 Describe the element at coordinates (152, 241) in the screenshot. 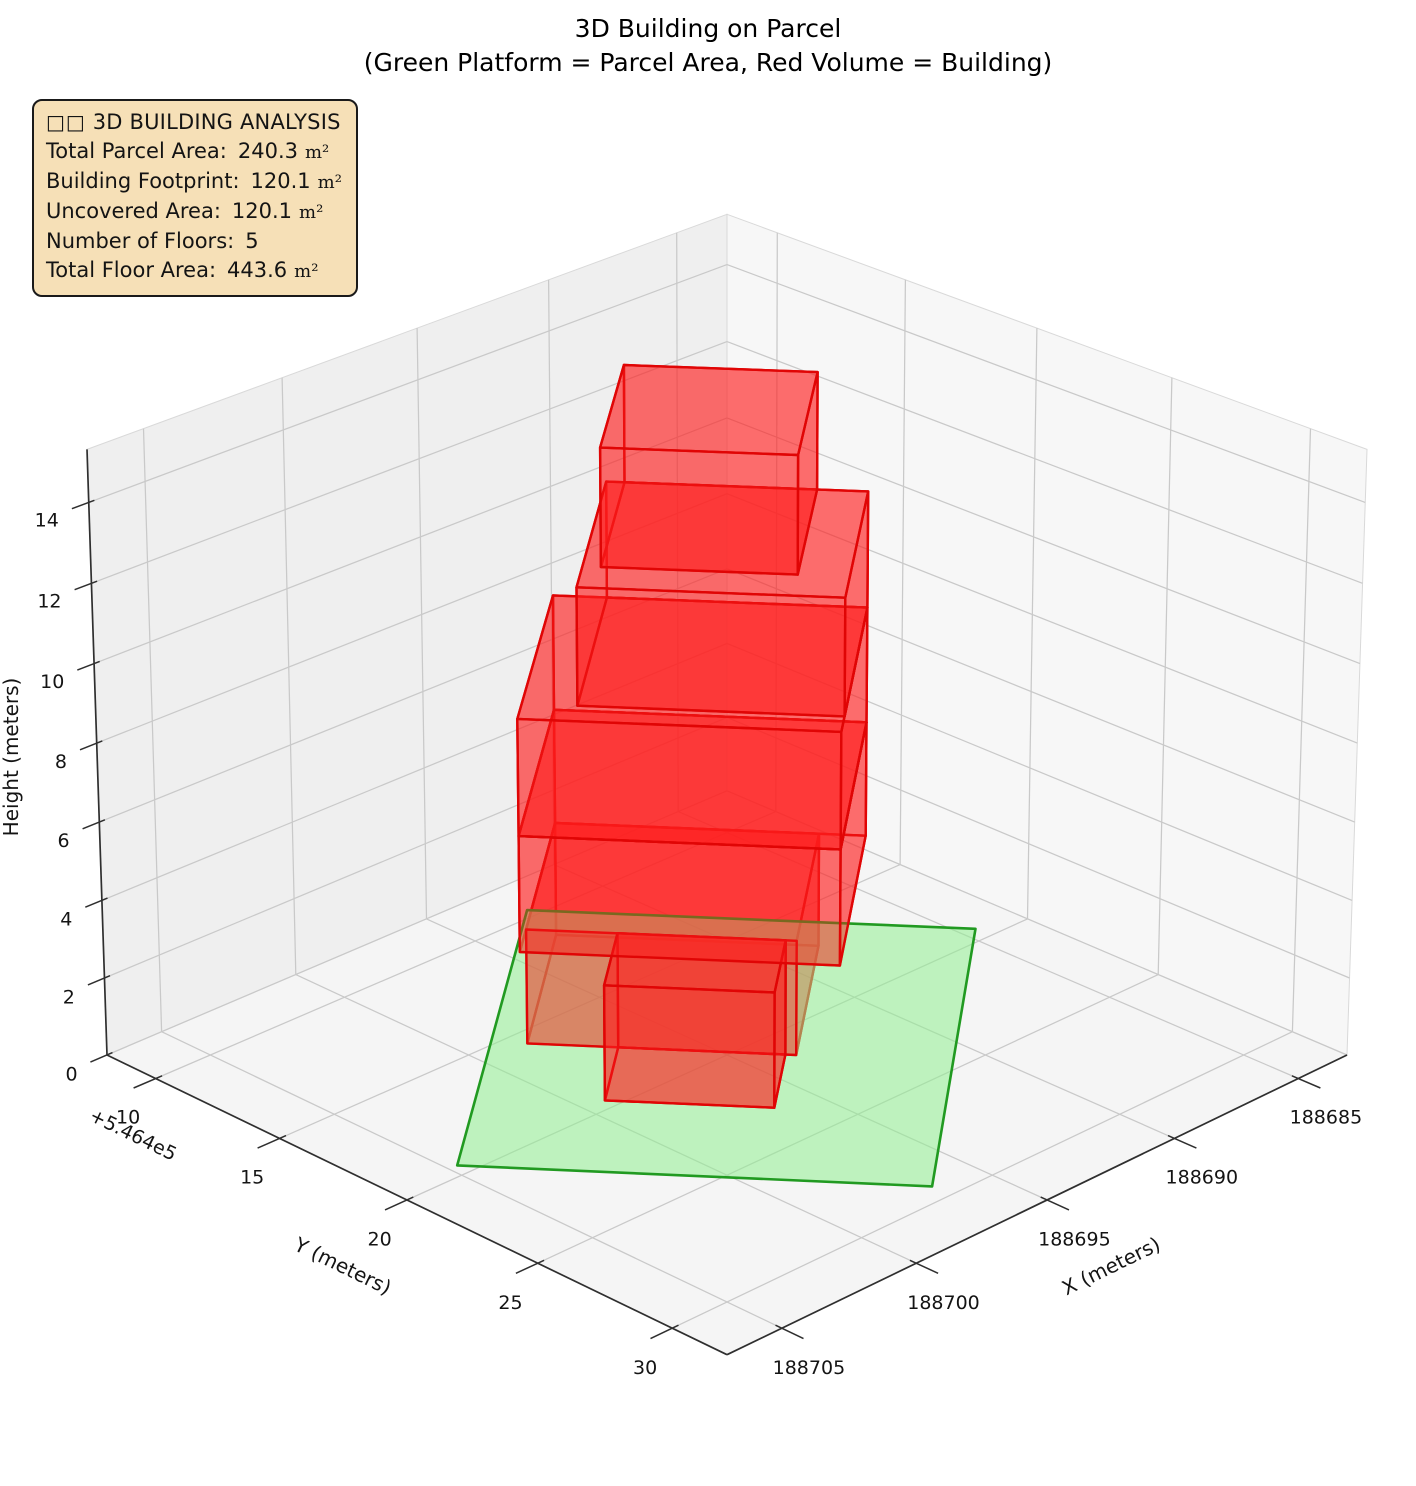

I see `info-row-number-of-floors: Number of Floors: 5` at that location.